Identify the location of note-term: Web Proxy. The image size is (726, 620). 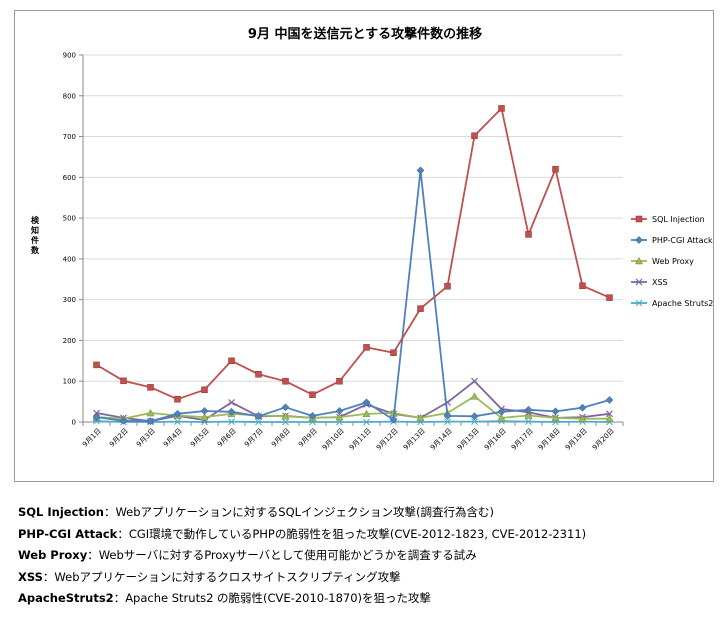
(53, 555).